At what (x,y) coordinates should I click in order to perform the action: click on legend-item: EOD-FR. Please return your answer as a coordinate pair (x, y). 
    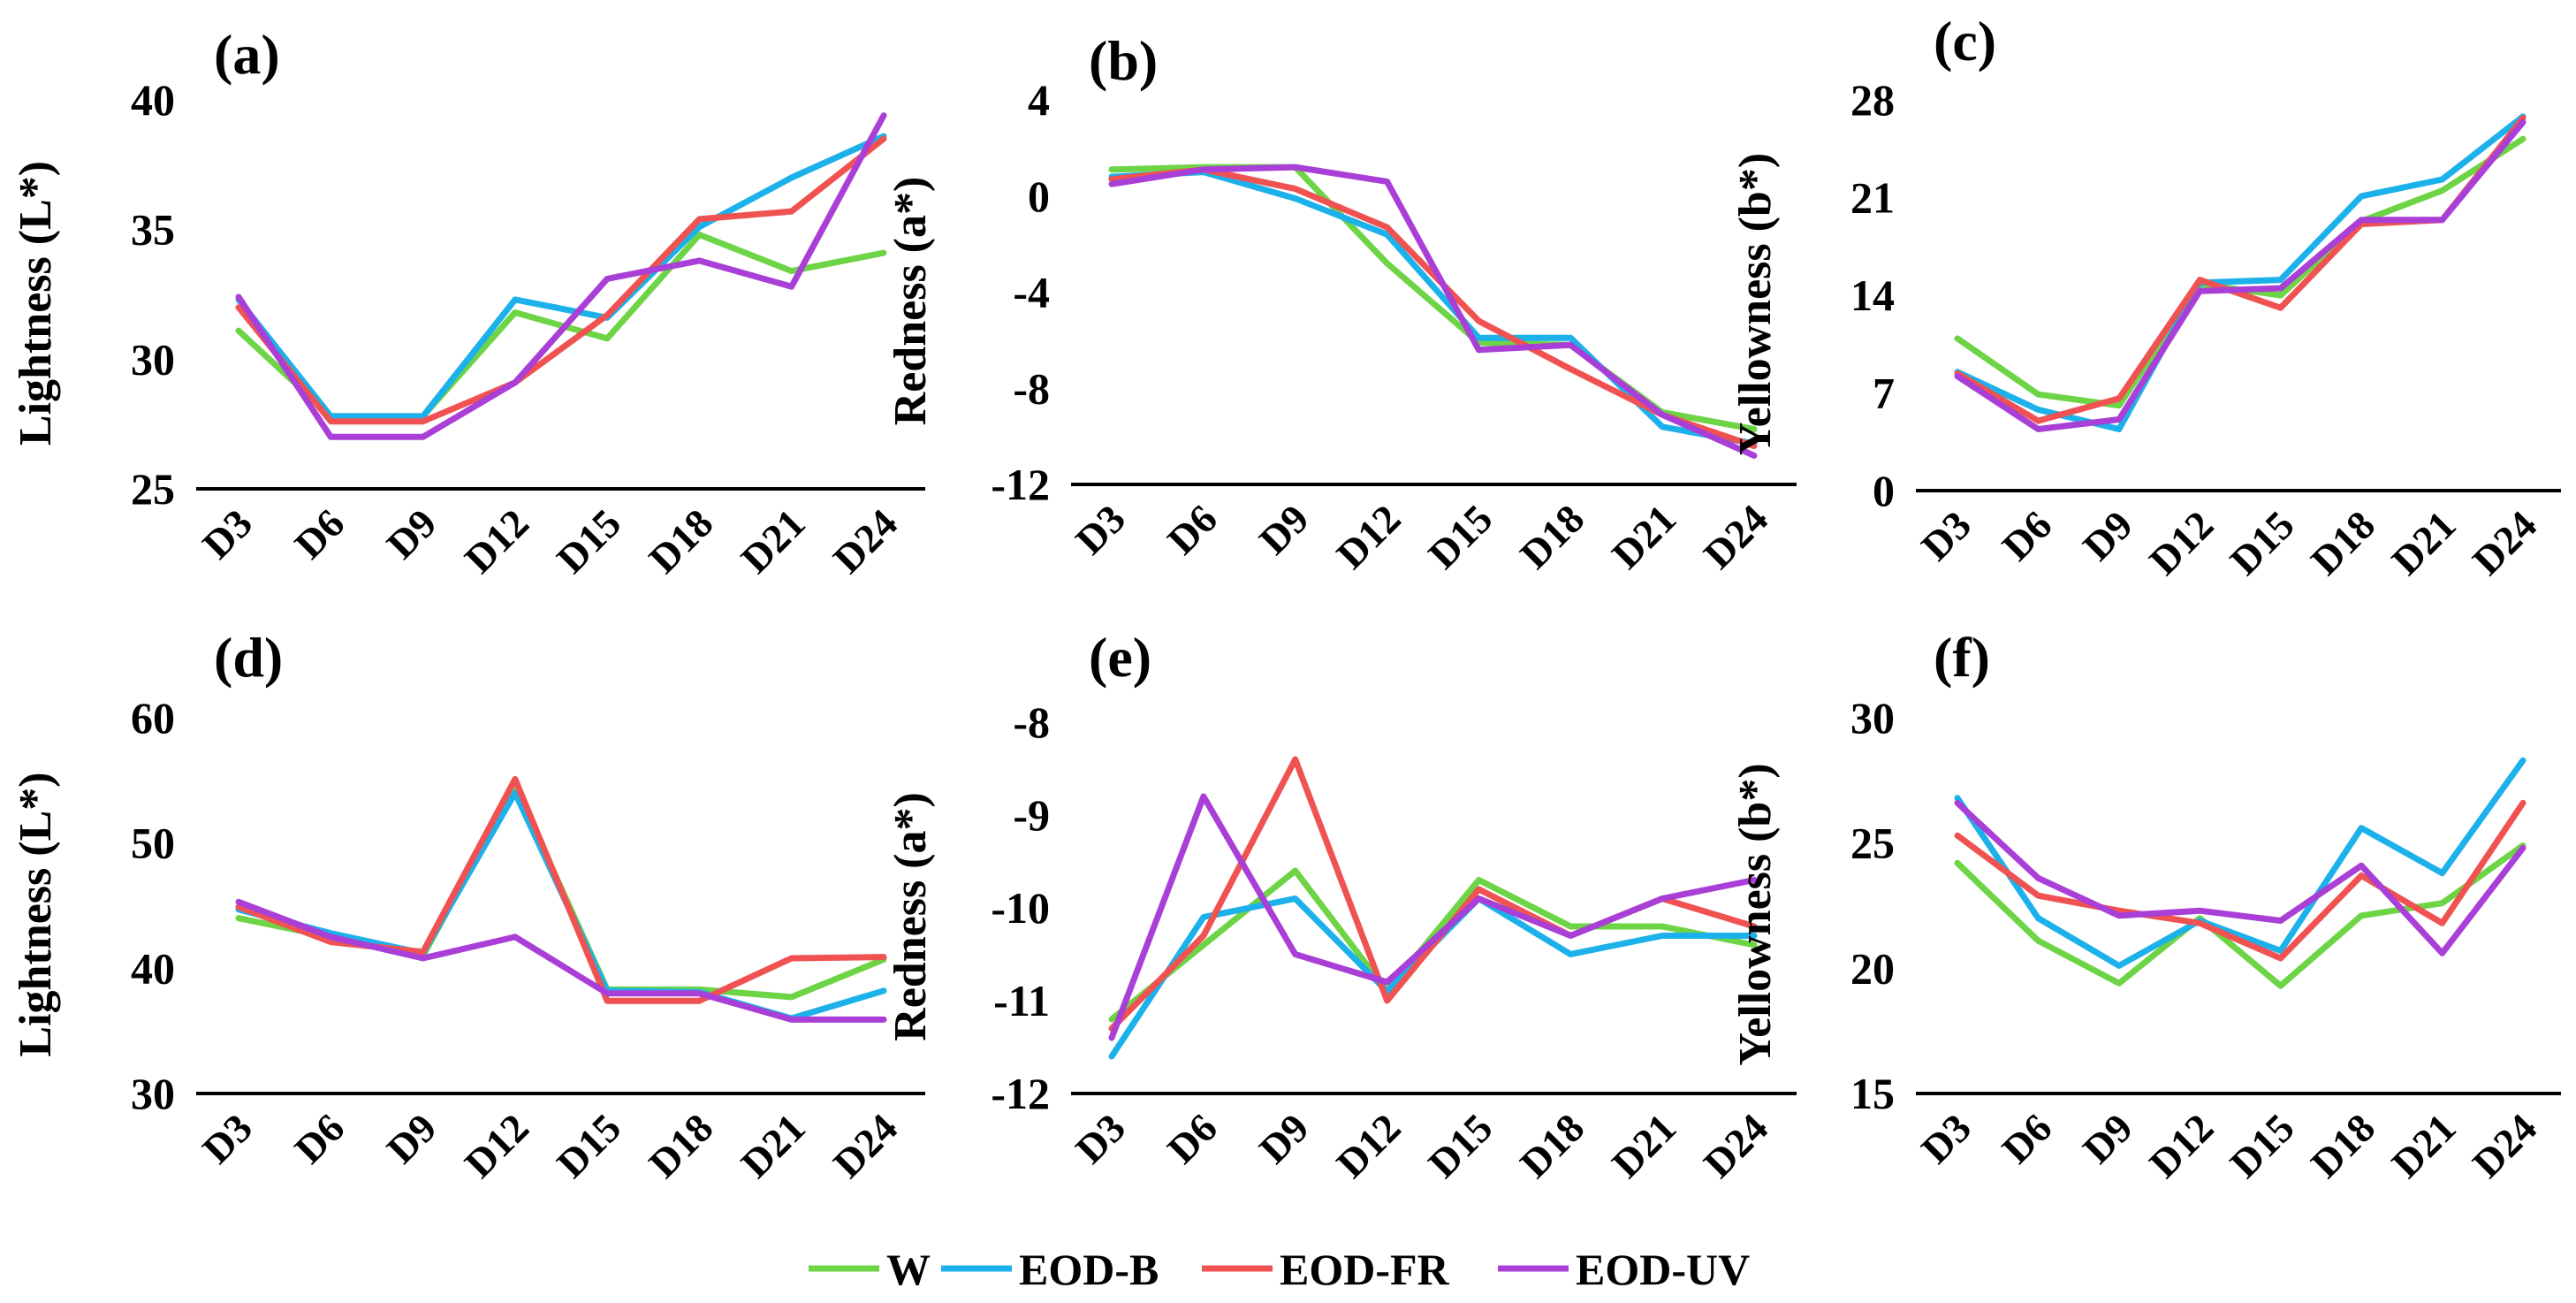
    Looking at the image, I should click on (1326, 1269).